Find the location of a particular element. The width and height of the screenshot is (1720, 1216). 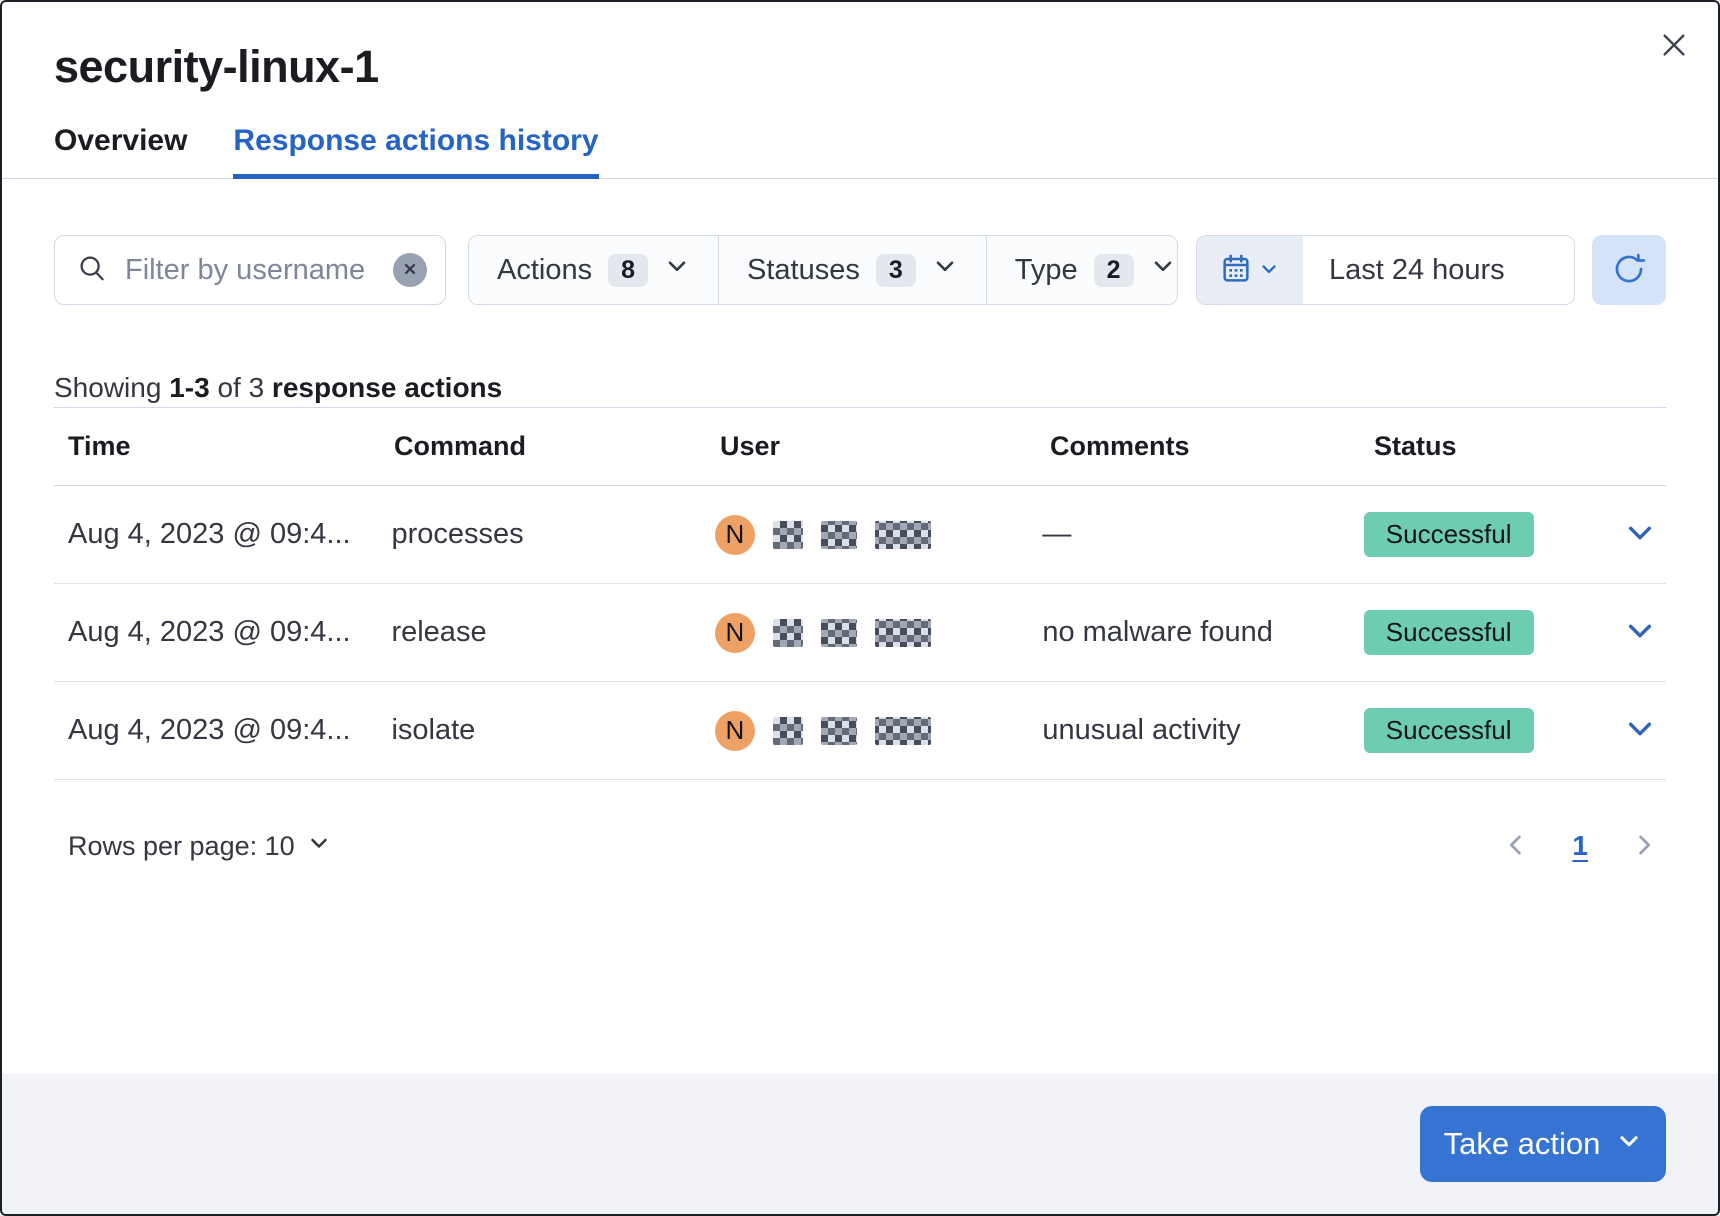

clear-search-button is located at coordinates (410, 270).